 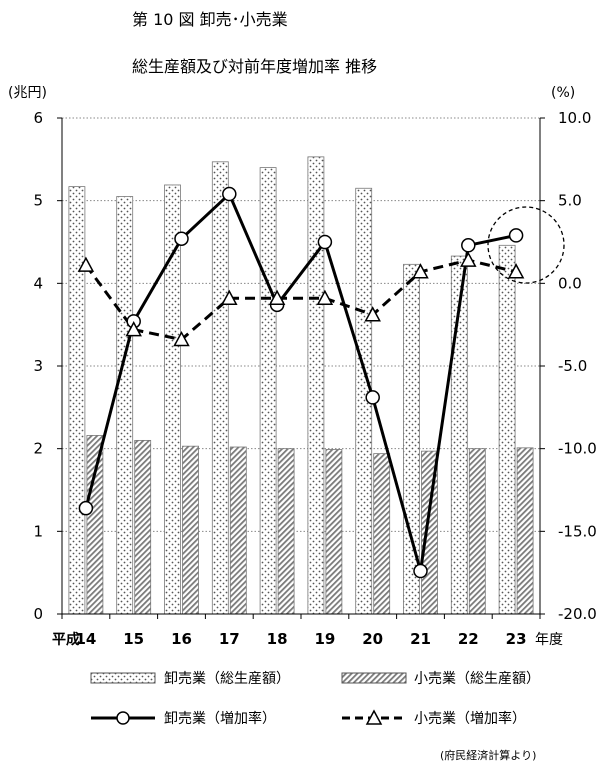 What do you see at coordinates (38, 201) in the screenshot?
I see `left-tick-label: 5` at bounding box center [38, 201].